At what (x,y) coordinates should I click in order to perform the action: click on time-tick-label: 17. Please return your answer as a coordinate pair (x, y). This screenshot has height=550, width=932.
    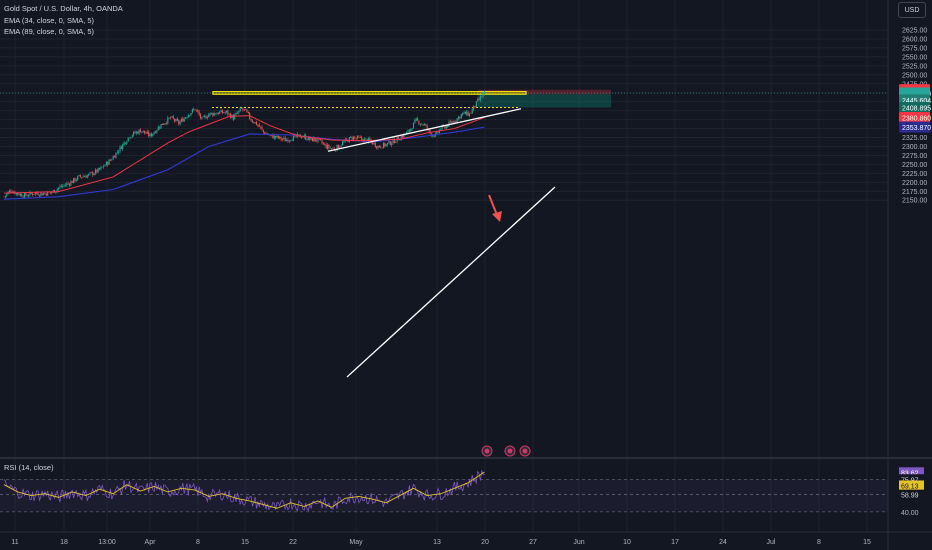
    Looking at the image, I should click on (675, 542).